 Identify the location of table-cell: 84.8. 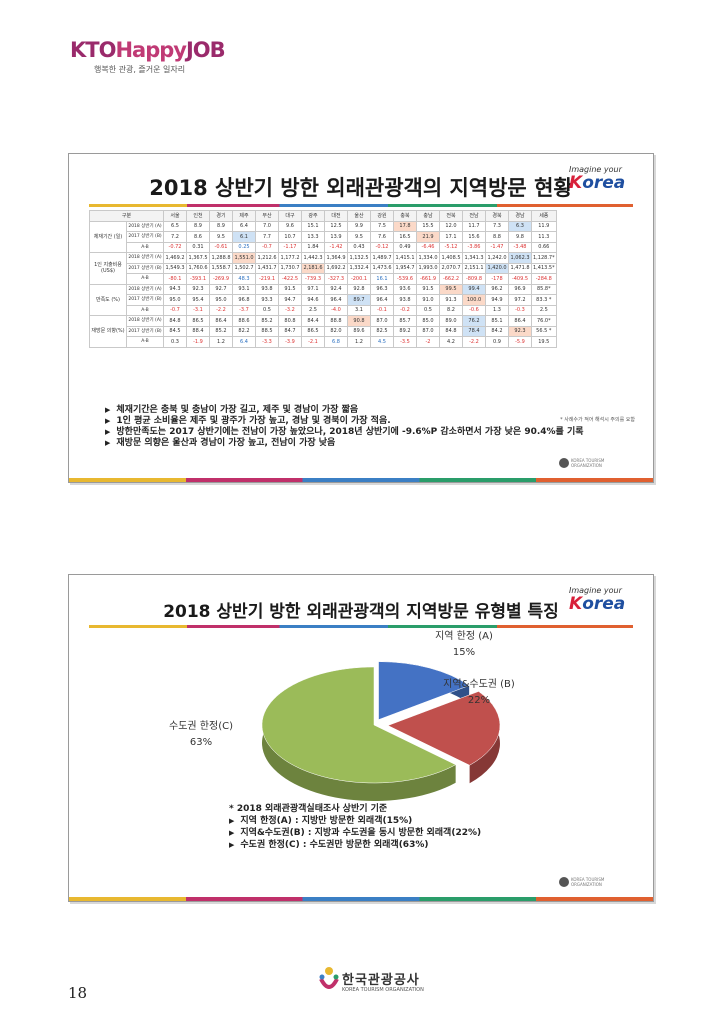
(451, 331).